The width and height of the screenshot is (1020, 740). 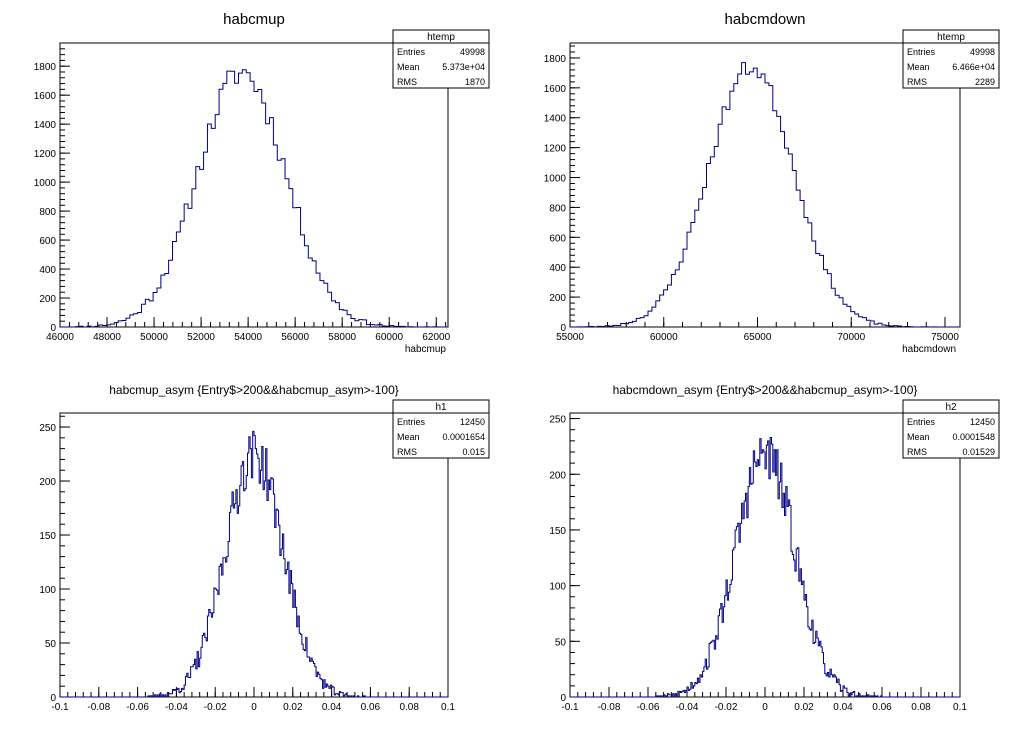 I want to click on stats-value-rms: 1870, so click(x=475, y=82).